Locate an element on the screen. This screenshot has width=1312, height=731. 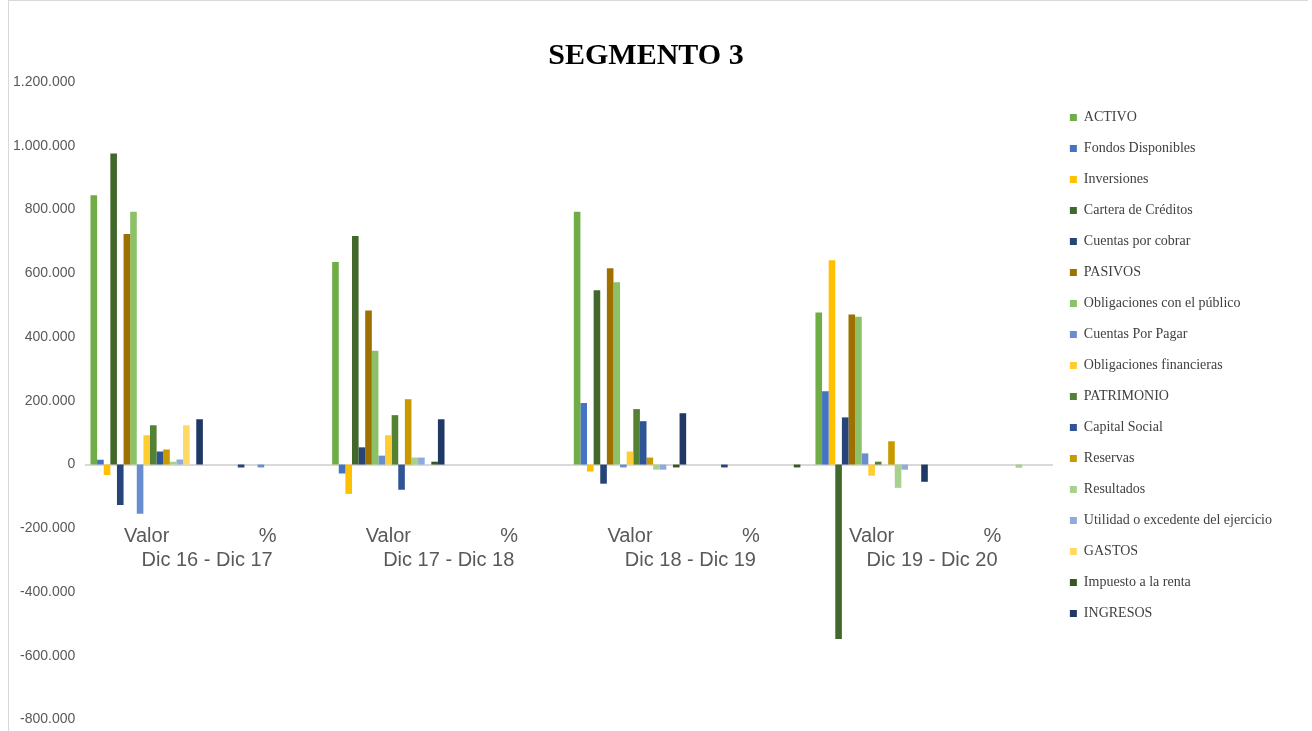
legend-label: Obligaciones con el público is located at coordinates (1162, 303).